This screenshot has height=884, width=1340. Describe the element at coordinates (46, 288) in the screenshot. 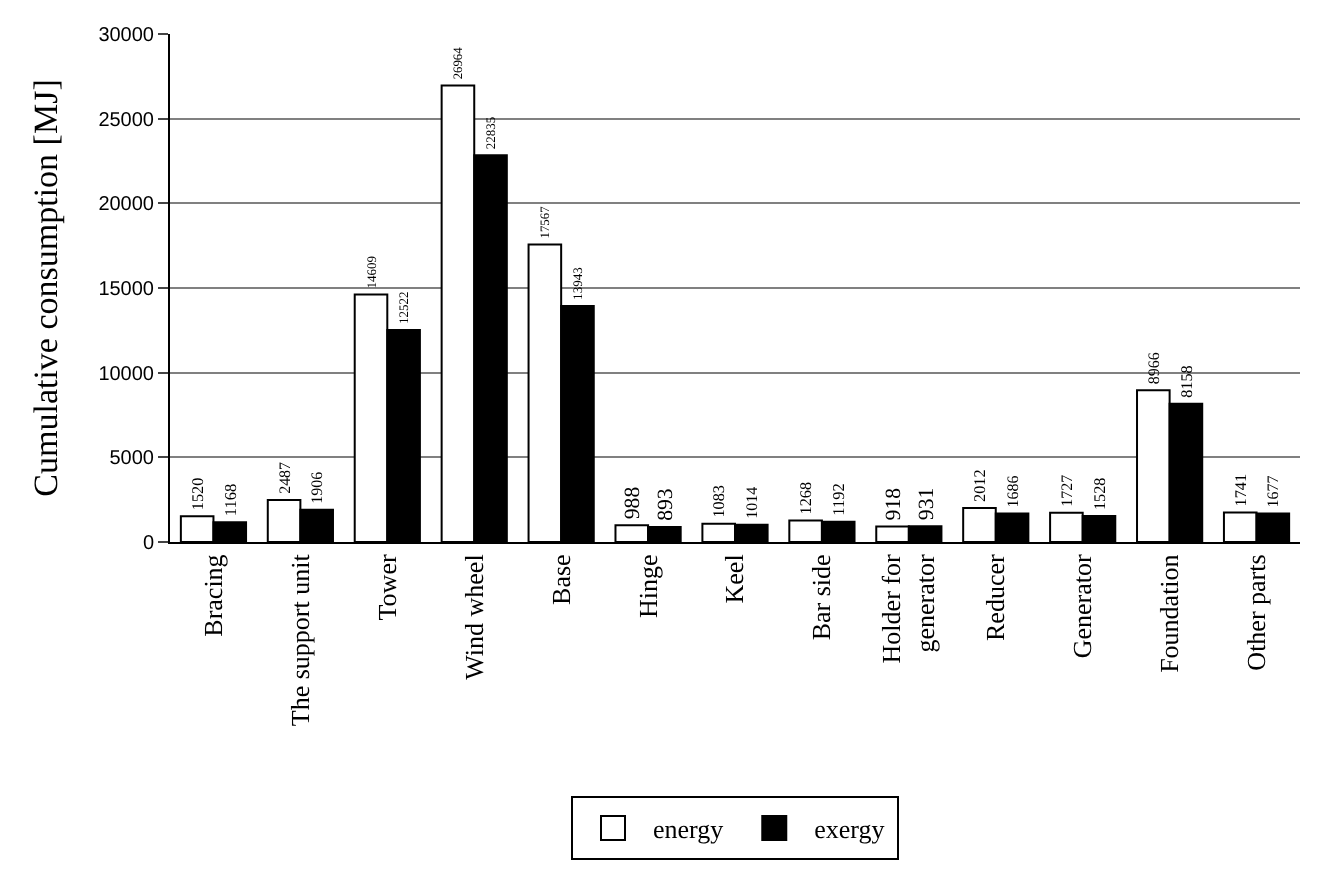

I see `y-axis-title: Cumulative consumption [MJ]` at that location.